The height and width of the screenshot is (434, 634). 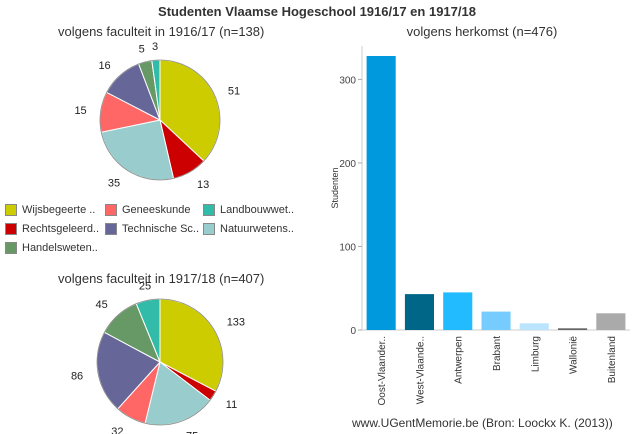 What do you see at coordinates (347, 247) in the screenshot?
I see `y-tick-label: 100` at bounding box center [347, 247].